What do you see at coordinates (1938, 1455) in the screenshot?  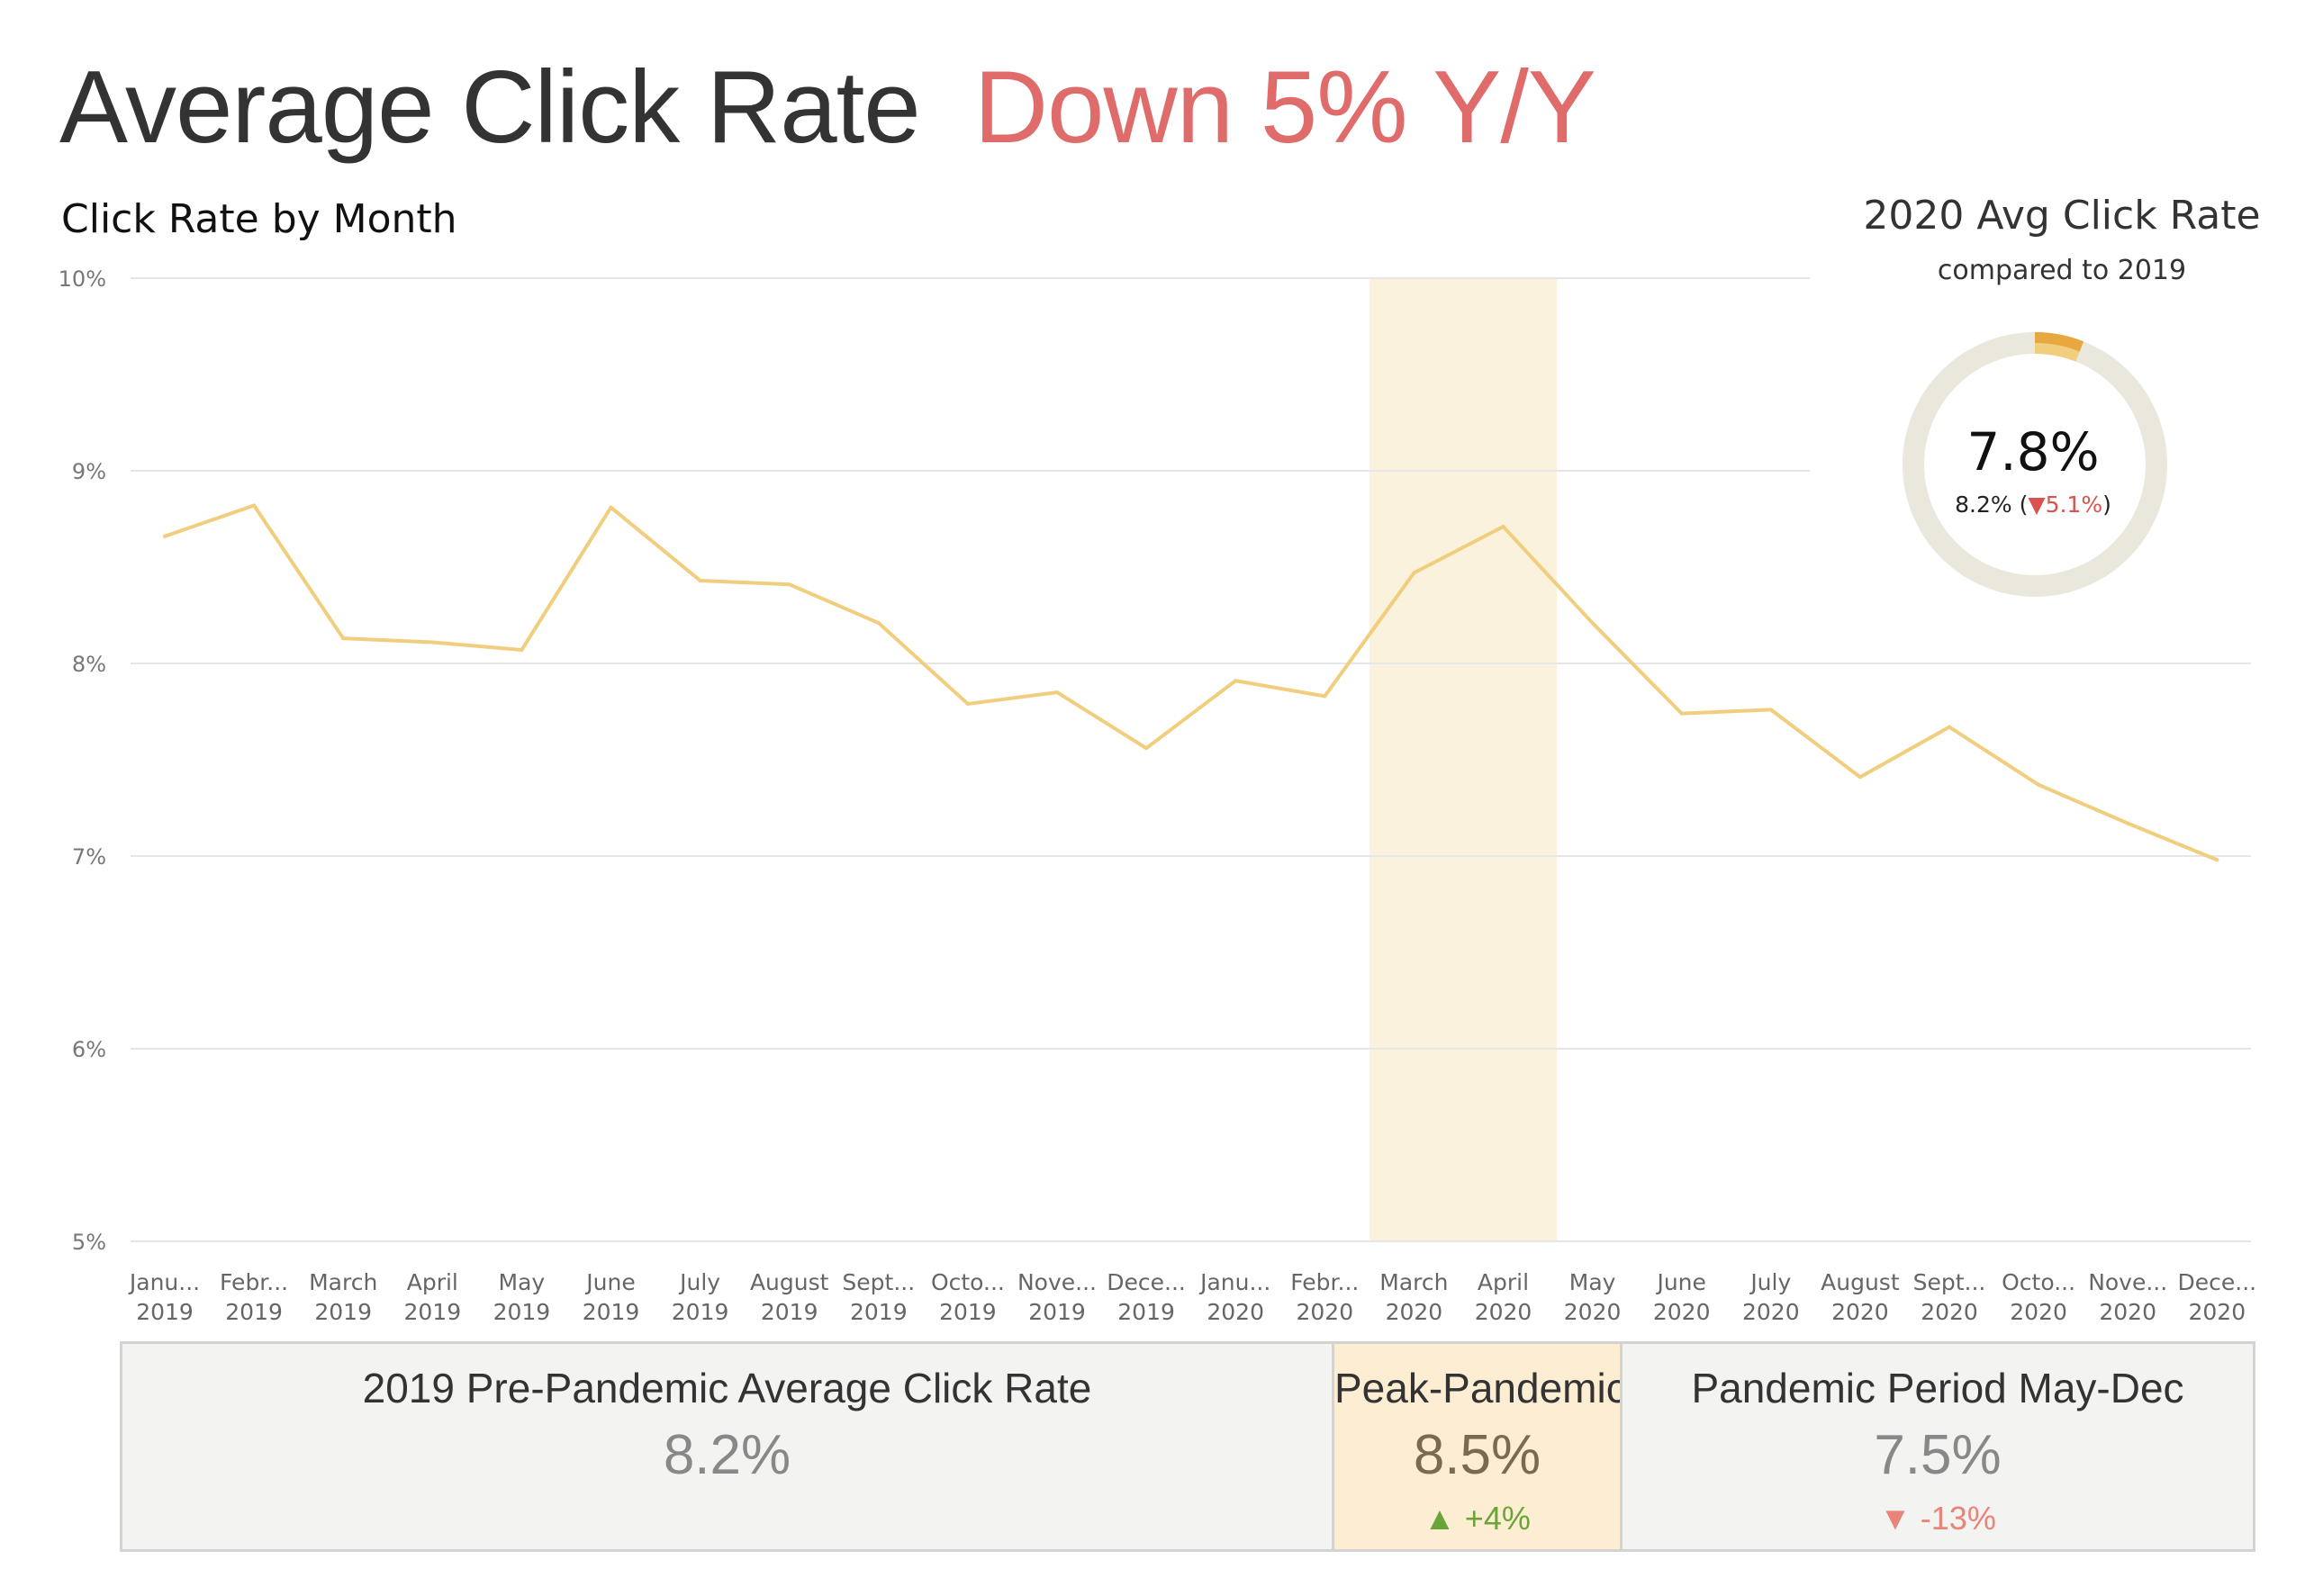 I see `card-pandemic-value: 7.5%` at bounding box center [1938, 1455].